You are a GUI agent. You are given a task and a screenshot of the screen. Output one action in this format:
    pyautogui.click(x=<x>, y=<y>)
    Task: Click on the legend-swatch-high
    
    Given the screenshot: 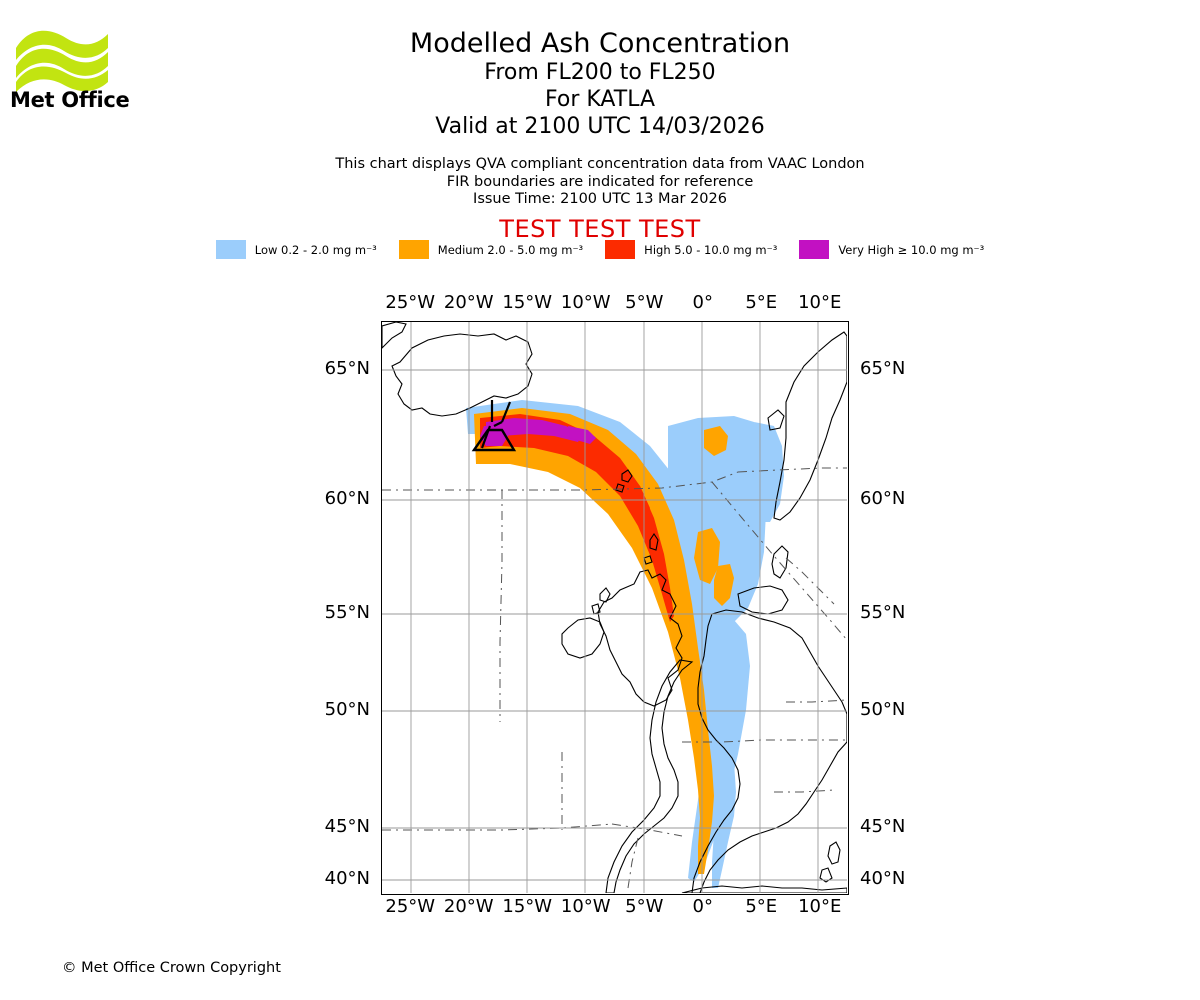 What is the action you would take?
    pyautogui.click(x=620, y=249)
    